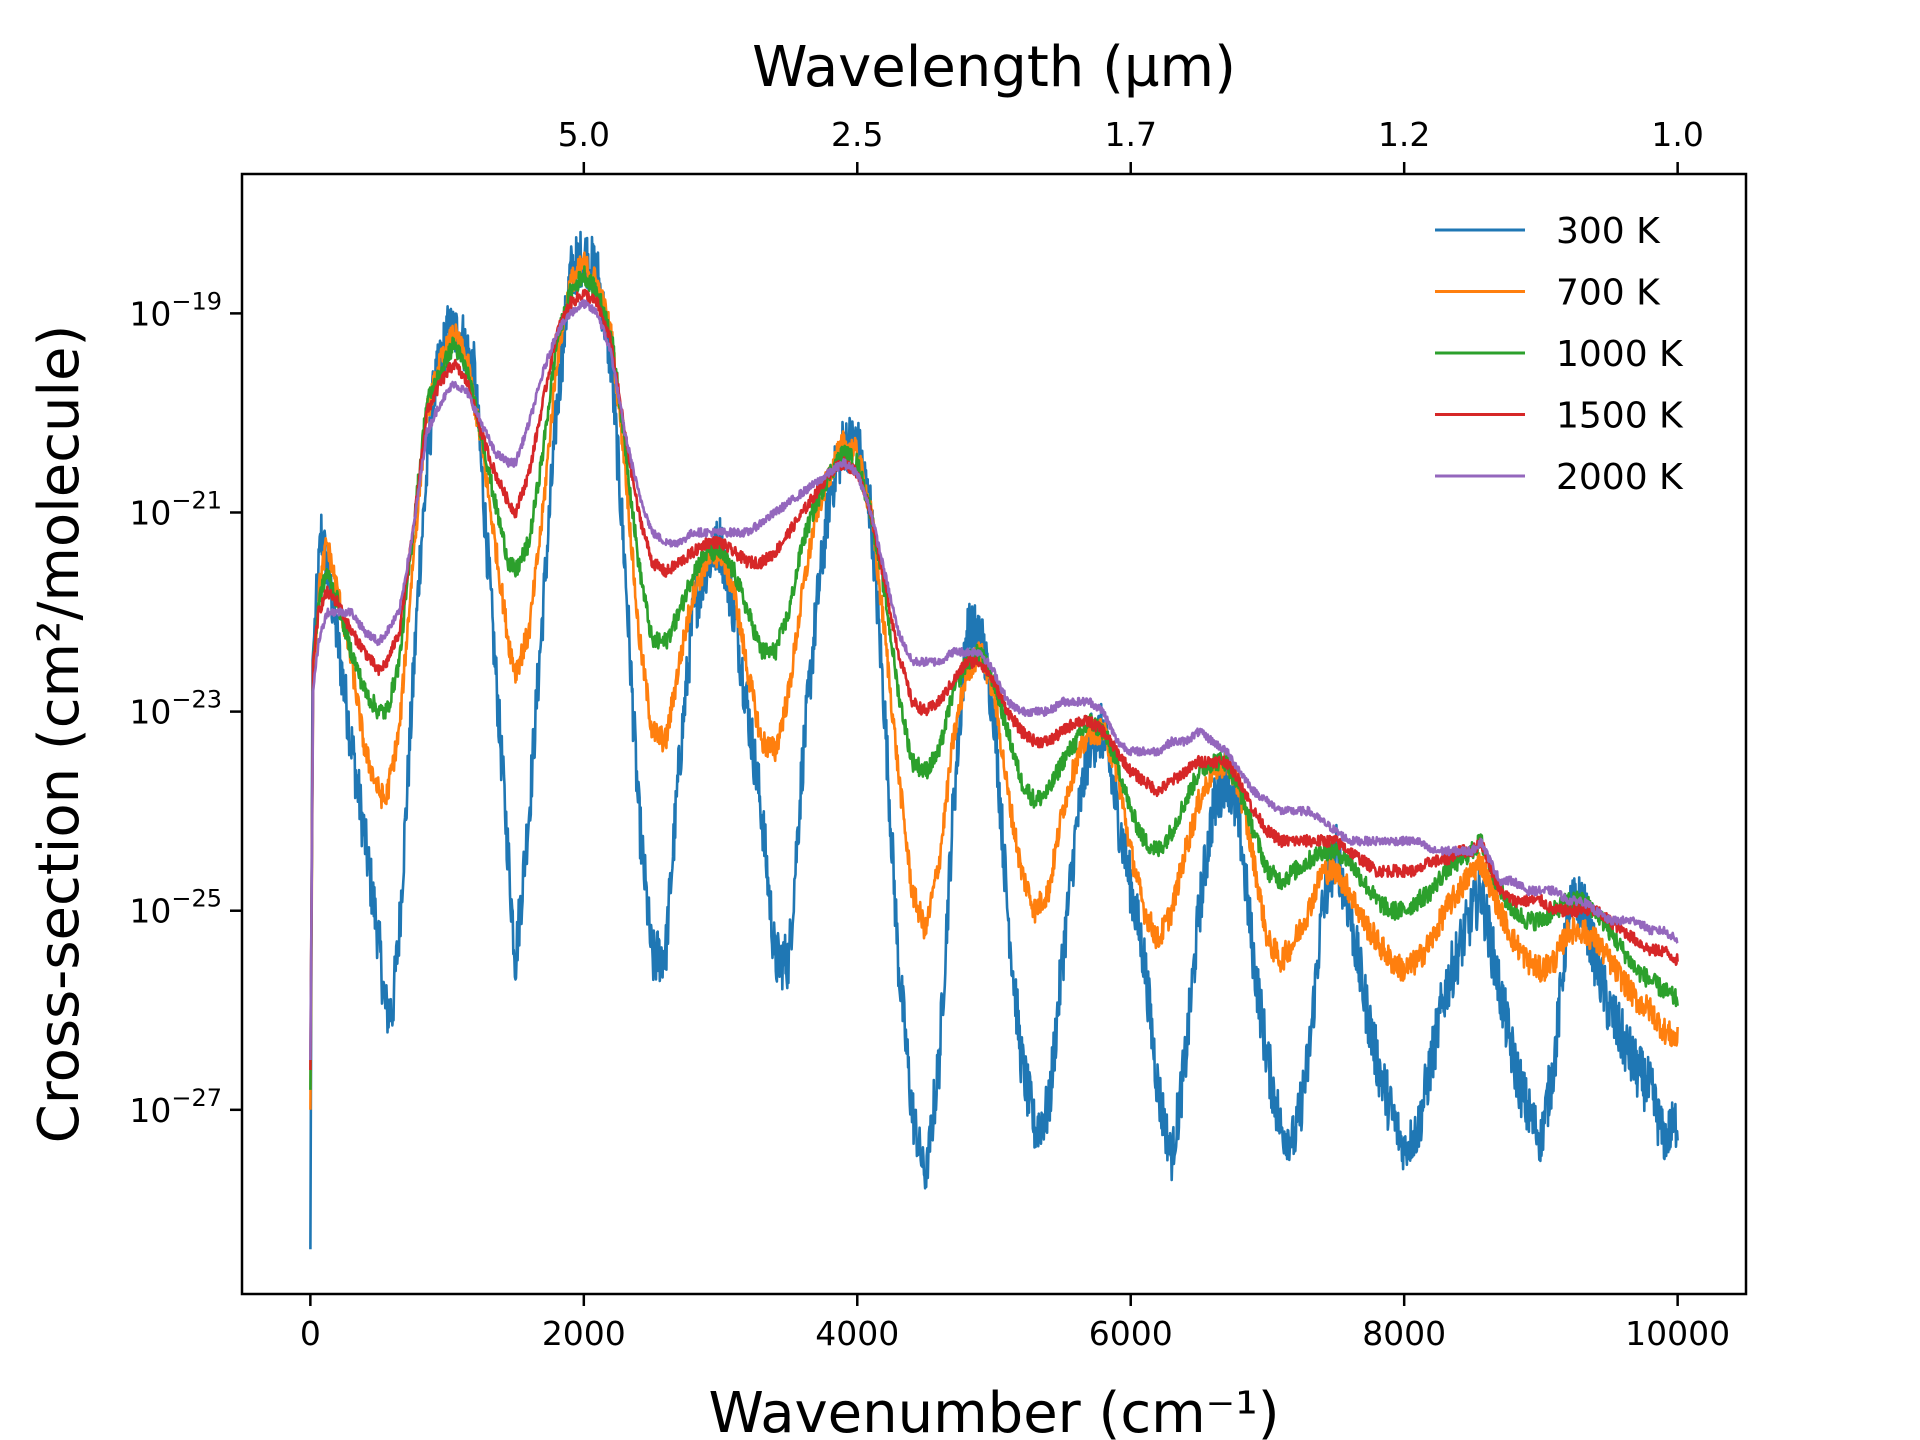 Image resolution: width=1920 pixels, height=1440 pixels. I want to click on legend-label: 2000 K, so click(1620, 477).